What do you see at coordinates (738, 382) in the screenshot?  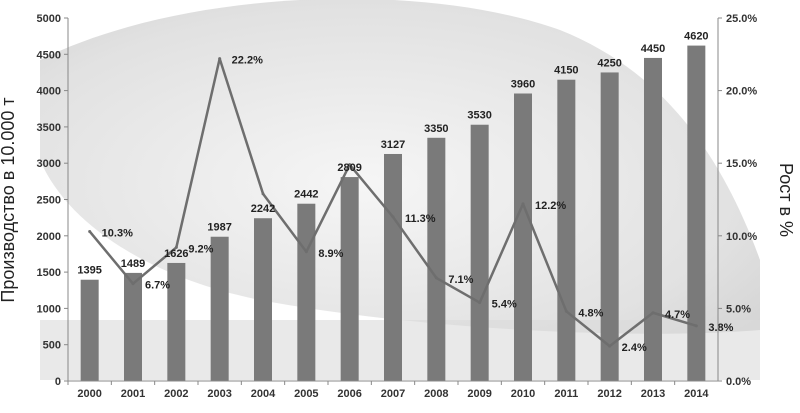 I see `y2-tick-label: 0.0%` at bounding box center [738, 382].